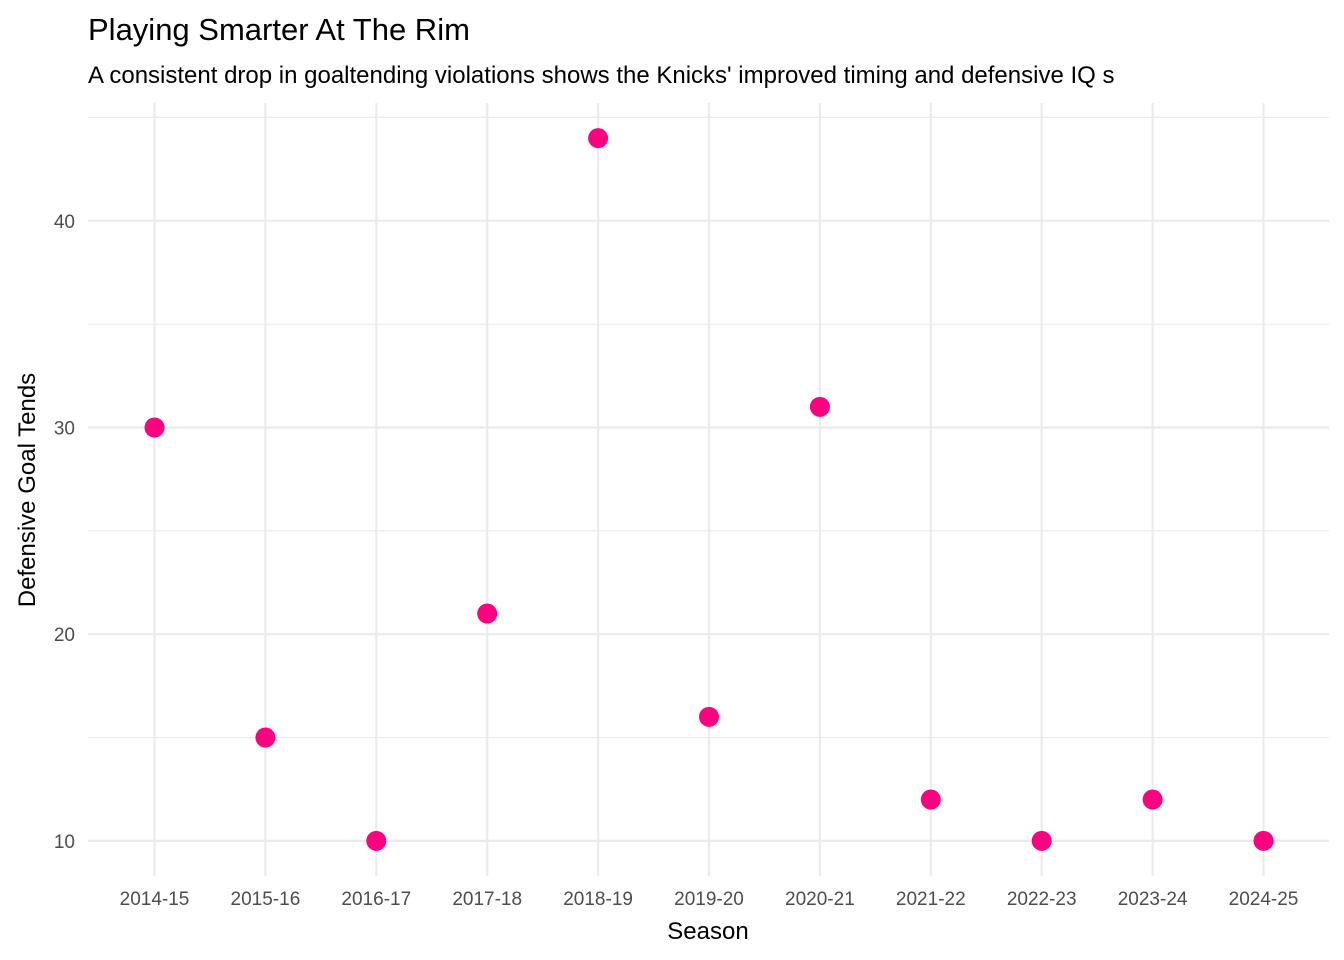  Describe the element at coordinates (64, 842) in the screenshot. I see `y-tick-label: 10` at that location.